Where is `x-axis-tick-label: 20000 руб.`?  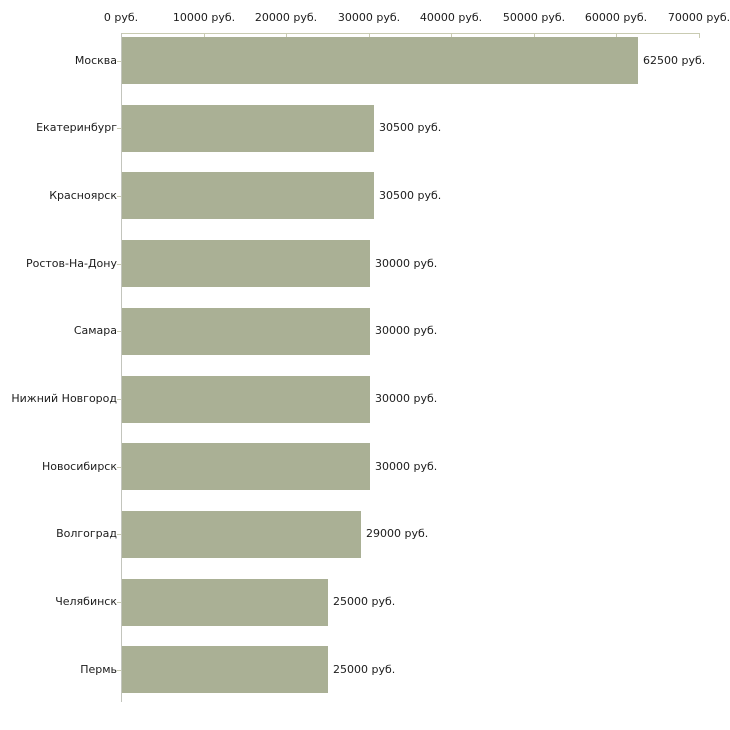 x-axis-tick-label: 20000 руб. is located at coordinates (286, 17).